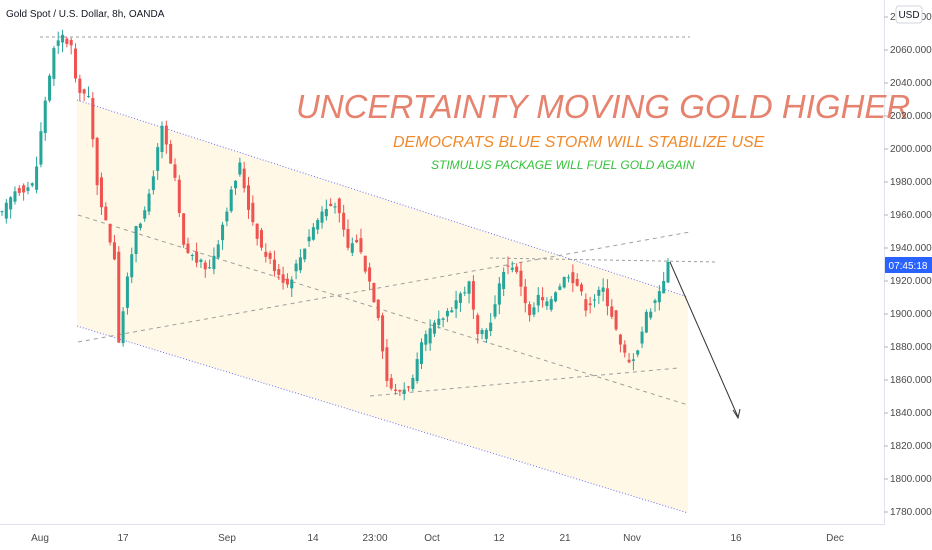 Image resolution: width=932 pixels, height=550 pixels. What do you see at coordinates (911, 83) in the screenshot?
I see `y-tick-label: 2040.000` at bounding box center [911, 83].